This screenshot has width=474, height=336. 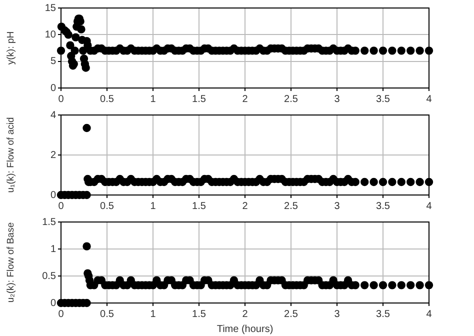 What do you see at coordinates (53, 62) in the screenshot?
I see `y-tick-label: 5` at bounding box center [53, 62].